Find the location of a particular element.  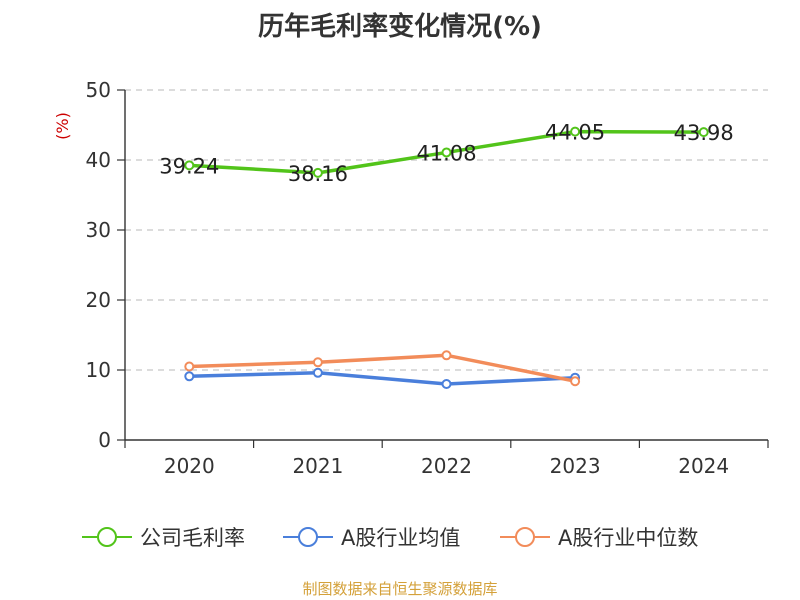

chart-title: 历年毛利率变化情况(%) is located at coordinates (400, 27).